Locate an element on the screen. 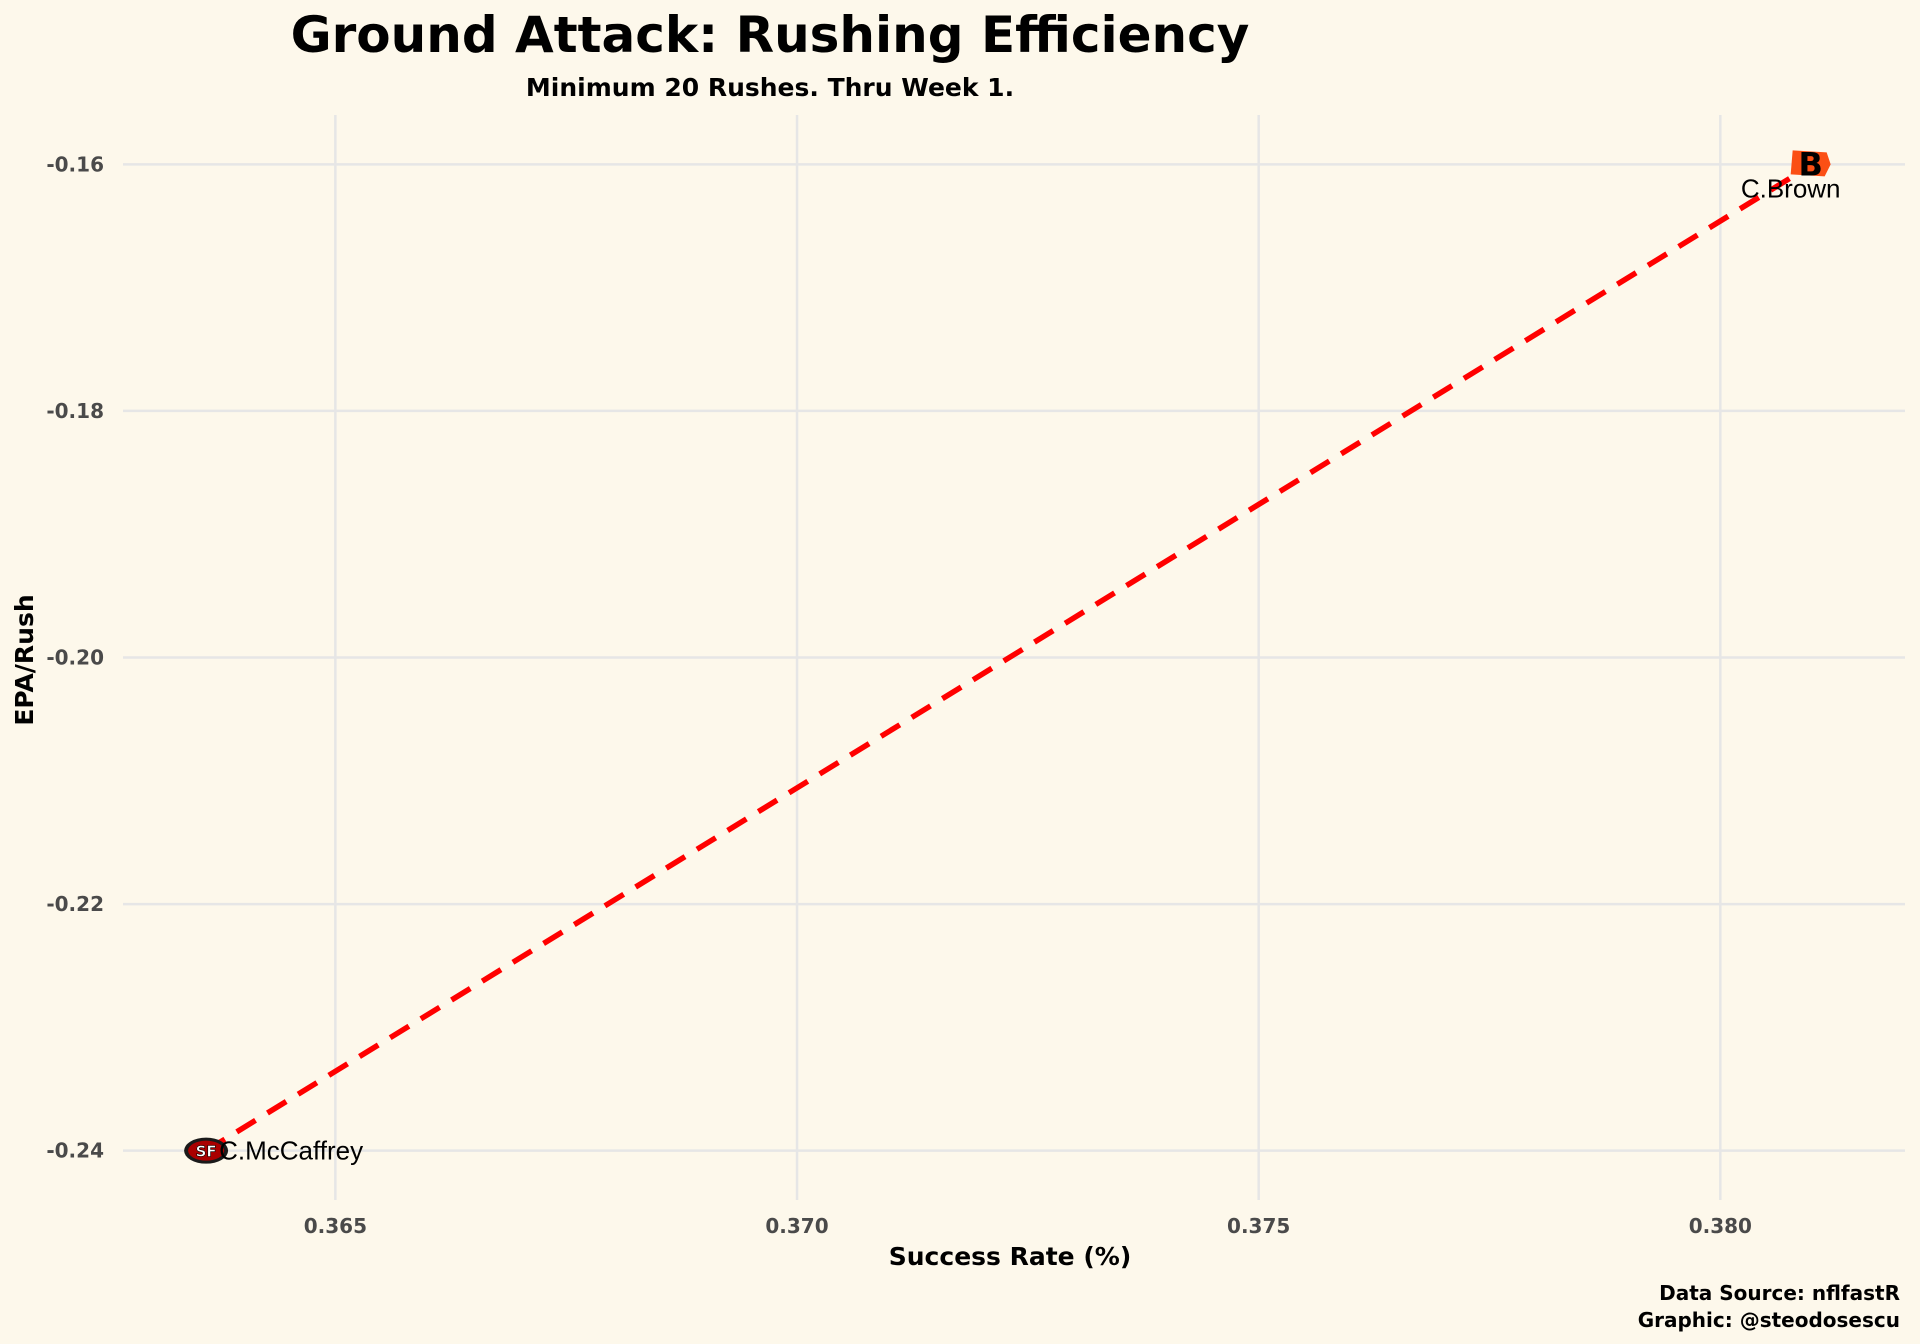 The width and height of the screenshot is (1920, 1344). chart-title: Ground Attack: Rushing Efficiency is located at coordinates (770, 35).